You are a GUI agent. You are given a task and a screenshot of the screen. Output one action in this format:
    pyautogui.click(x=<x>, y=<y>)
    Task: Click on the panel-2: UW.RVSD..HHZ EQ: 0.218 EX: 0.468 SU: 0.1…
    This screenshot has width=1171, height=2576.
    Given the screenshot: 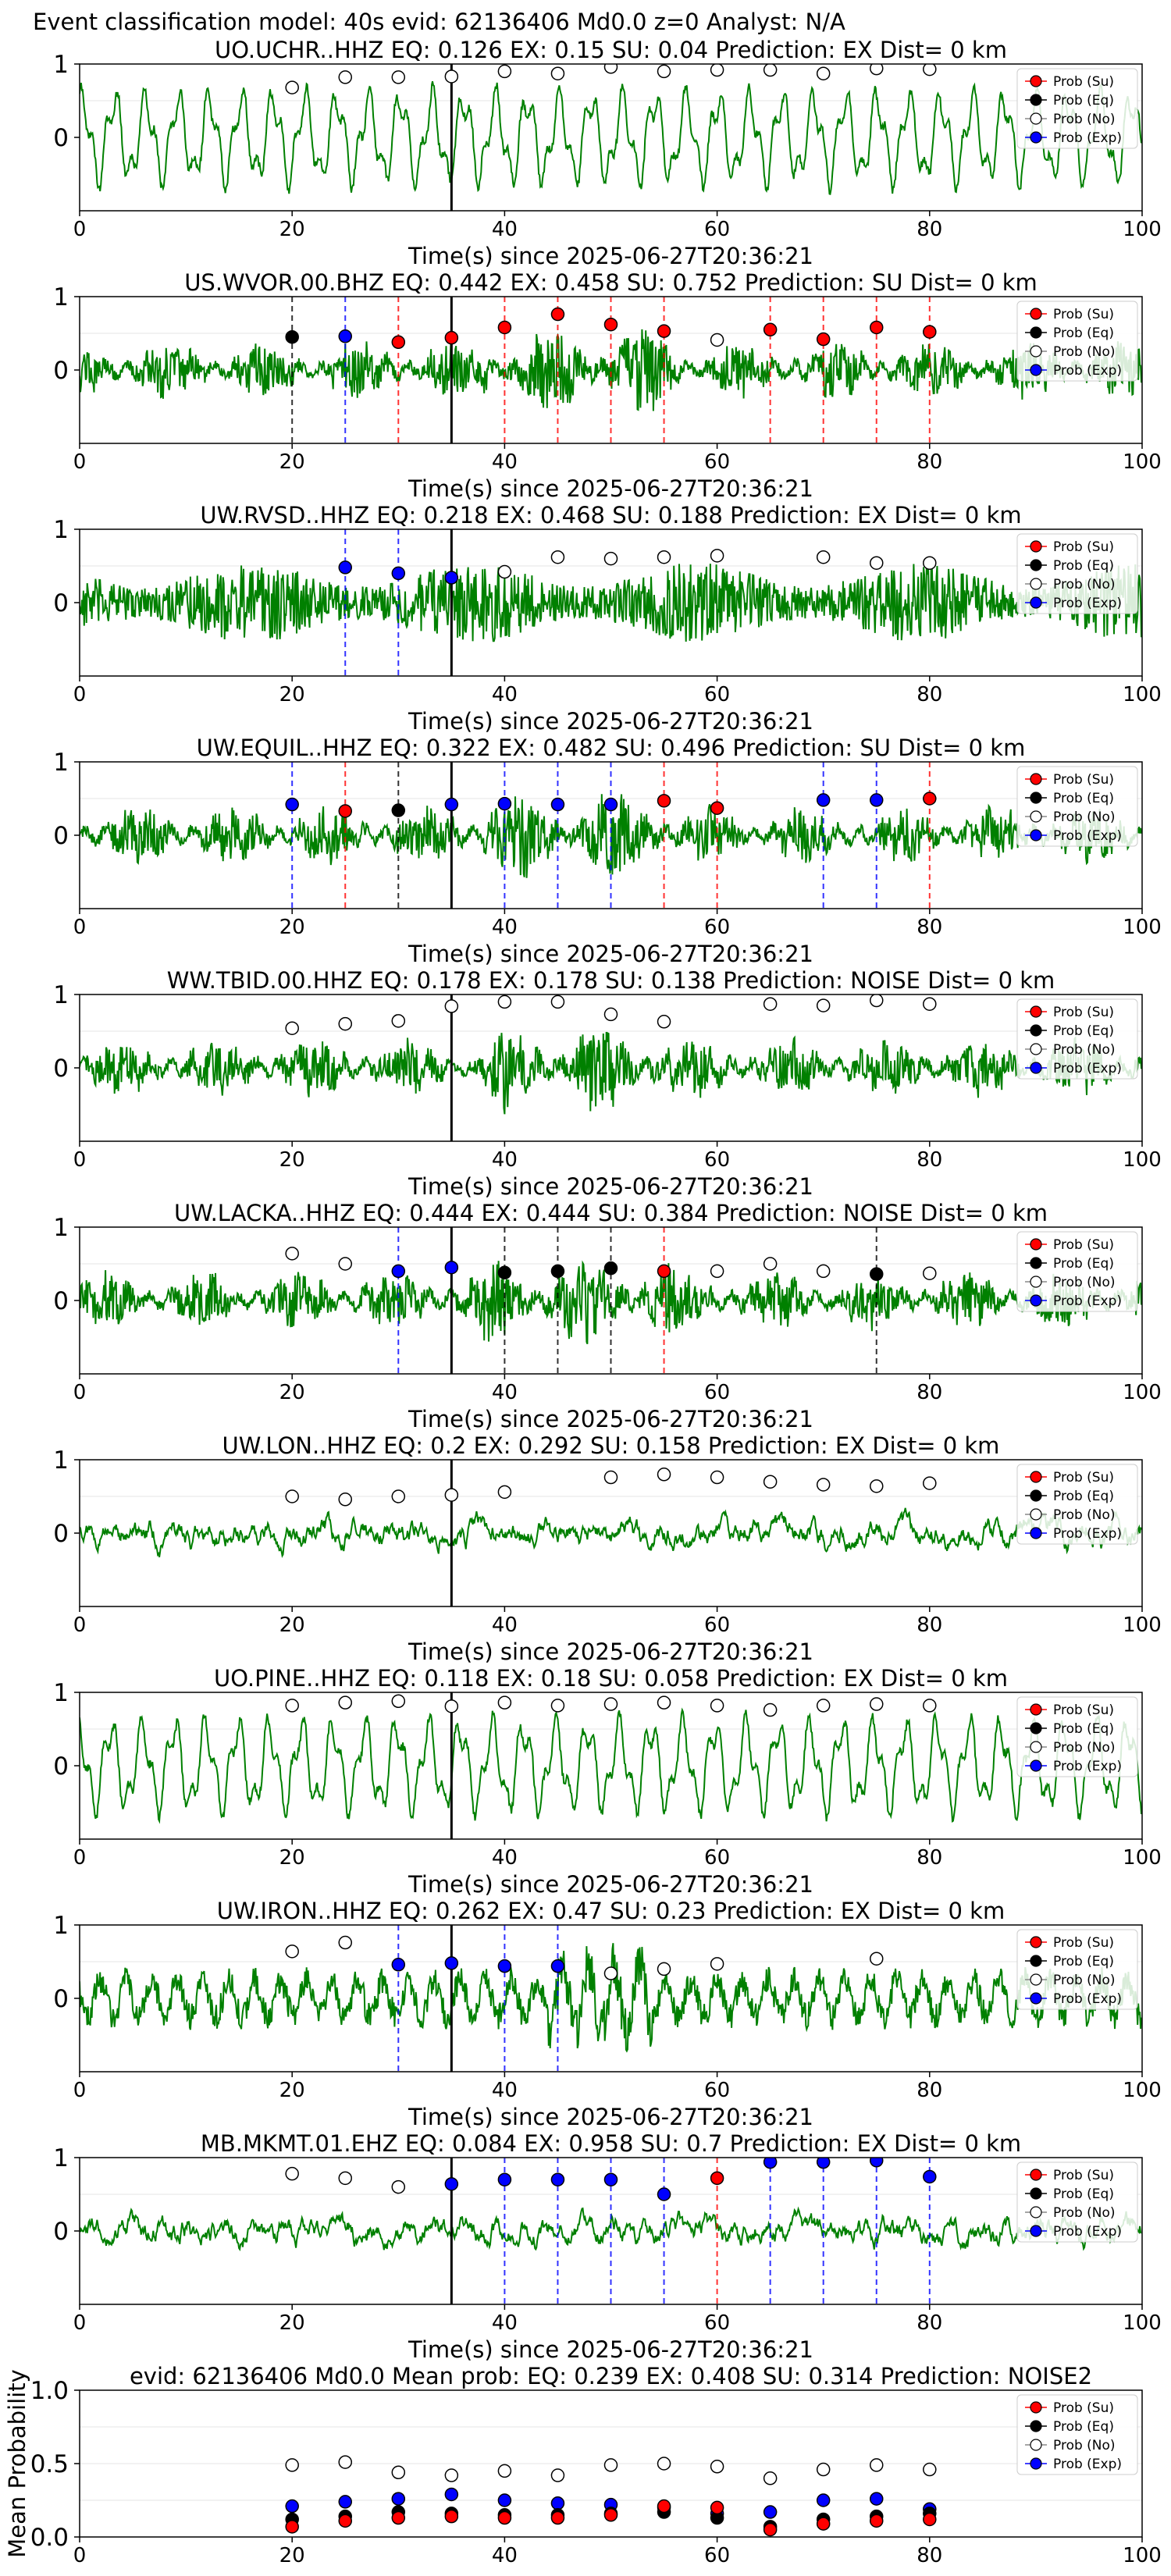 What is the action you would take?
    pyautogui.click(x=607, y=618)
    